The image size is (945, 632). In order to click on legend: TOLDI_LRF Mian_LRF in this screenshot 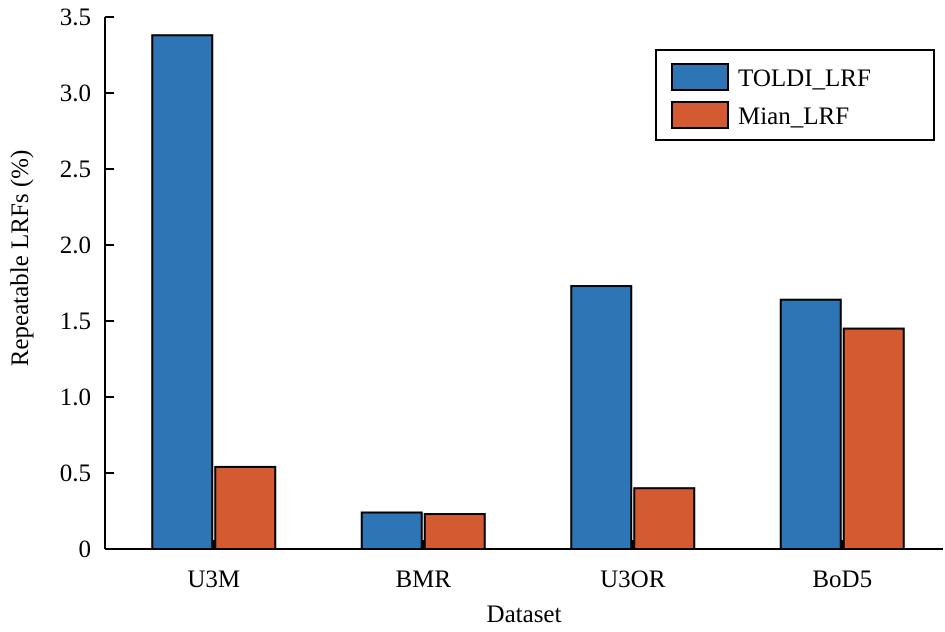, I will do `click(795, 95)`.